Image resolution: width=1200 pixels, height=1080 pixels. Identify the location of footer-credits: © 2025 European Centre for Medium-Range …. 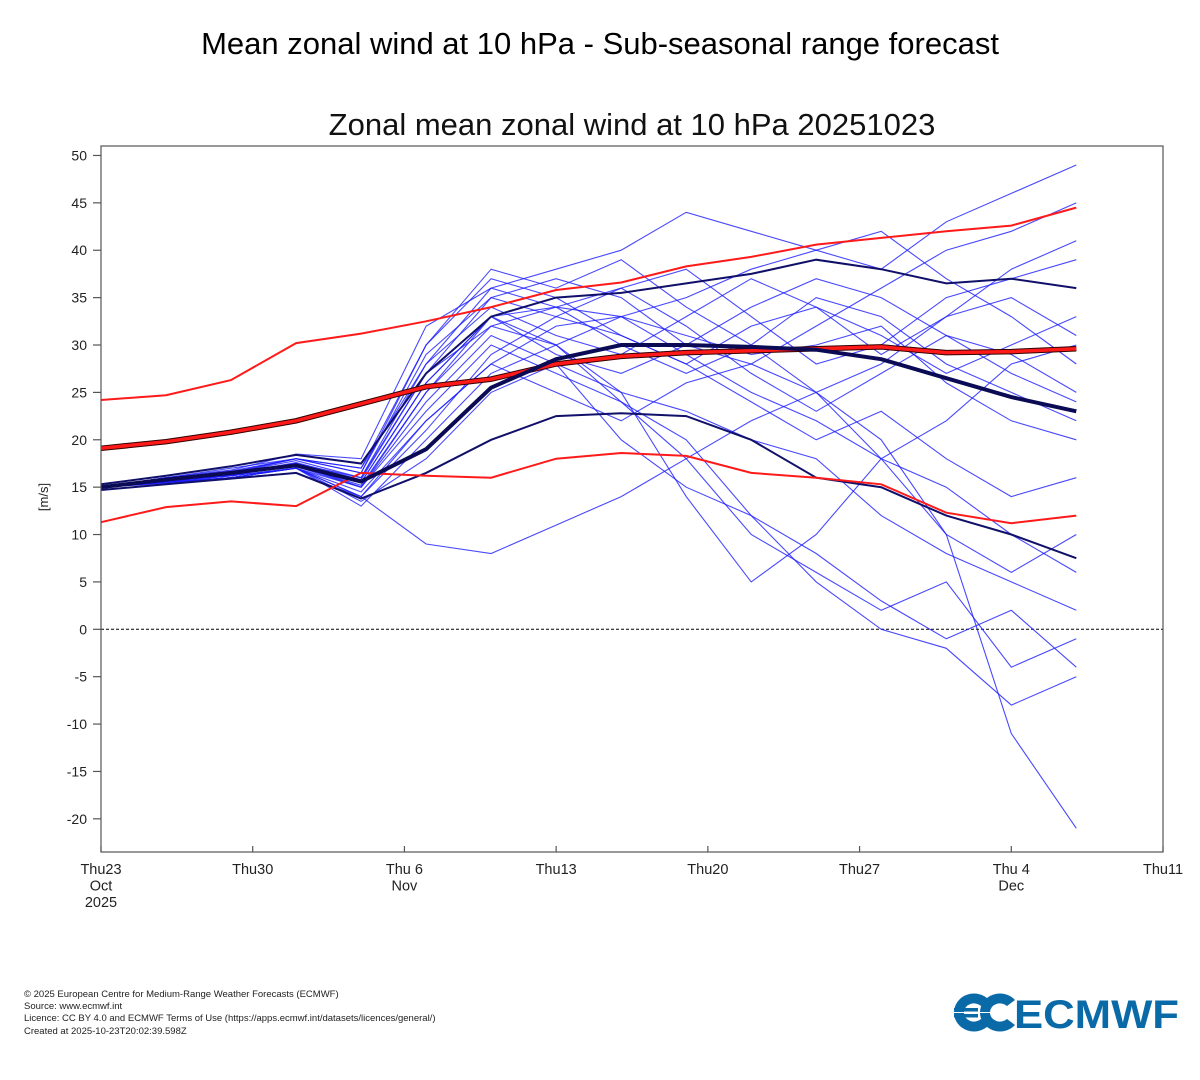
(230, 1013).